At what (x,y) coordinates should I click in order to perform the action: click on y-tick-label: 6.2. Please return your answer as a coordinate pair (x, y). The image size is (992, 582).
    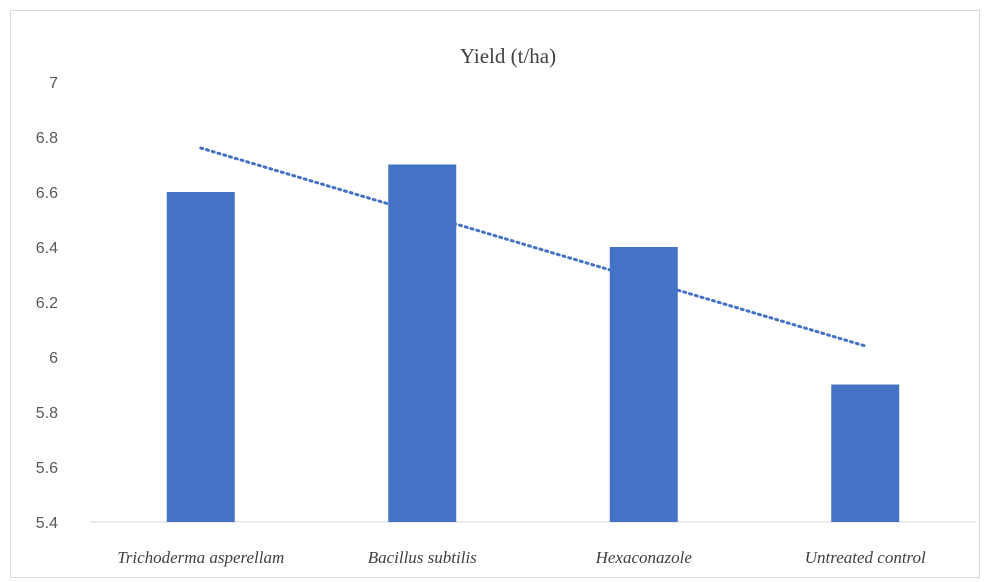
    Looking at the image, I should click on (47, 303).